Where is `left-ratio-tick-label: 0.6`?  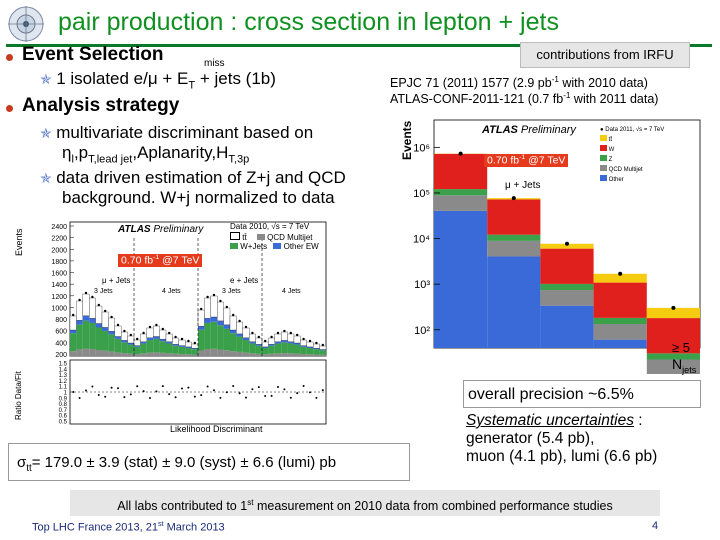 left-ratio-tick-label: 0.6 is located at coordinates (63, 417).